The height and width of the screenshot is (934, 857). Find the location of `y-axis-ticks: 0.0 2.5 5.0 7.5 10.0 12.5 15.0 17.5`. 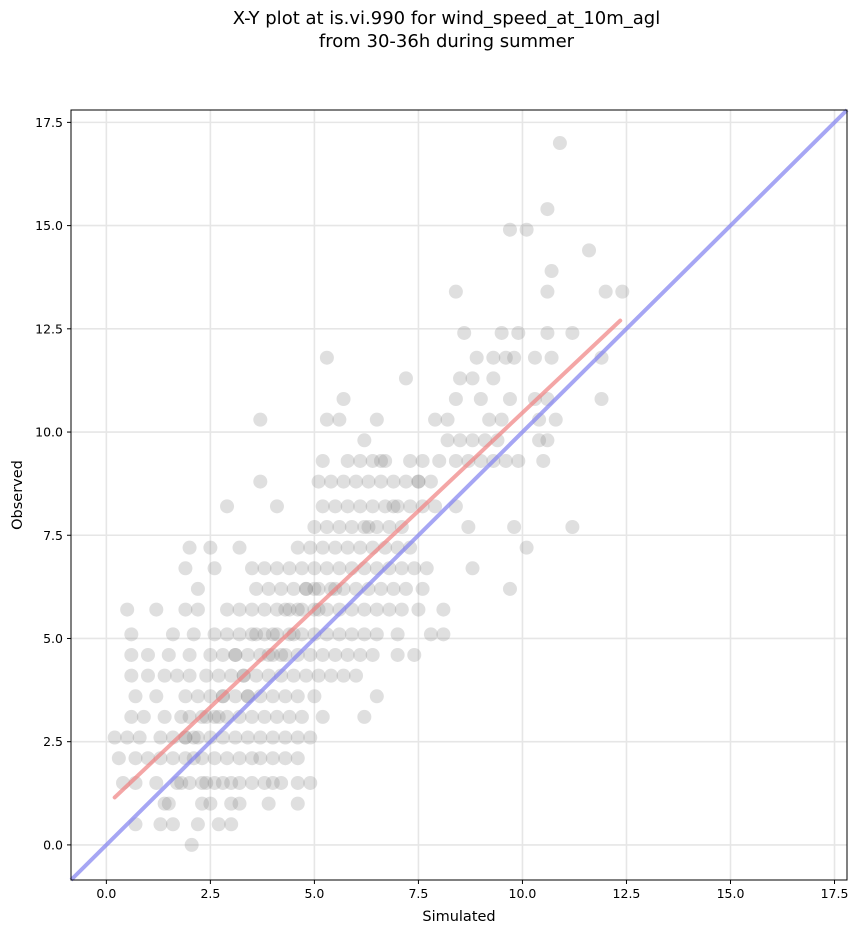

y-axis-ticks: 0.0 2.5 5.0 7.5 10.0 12.5 15.0 17.5 is located at coordinates (53, 483).